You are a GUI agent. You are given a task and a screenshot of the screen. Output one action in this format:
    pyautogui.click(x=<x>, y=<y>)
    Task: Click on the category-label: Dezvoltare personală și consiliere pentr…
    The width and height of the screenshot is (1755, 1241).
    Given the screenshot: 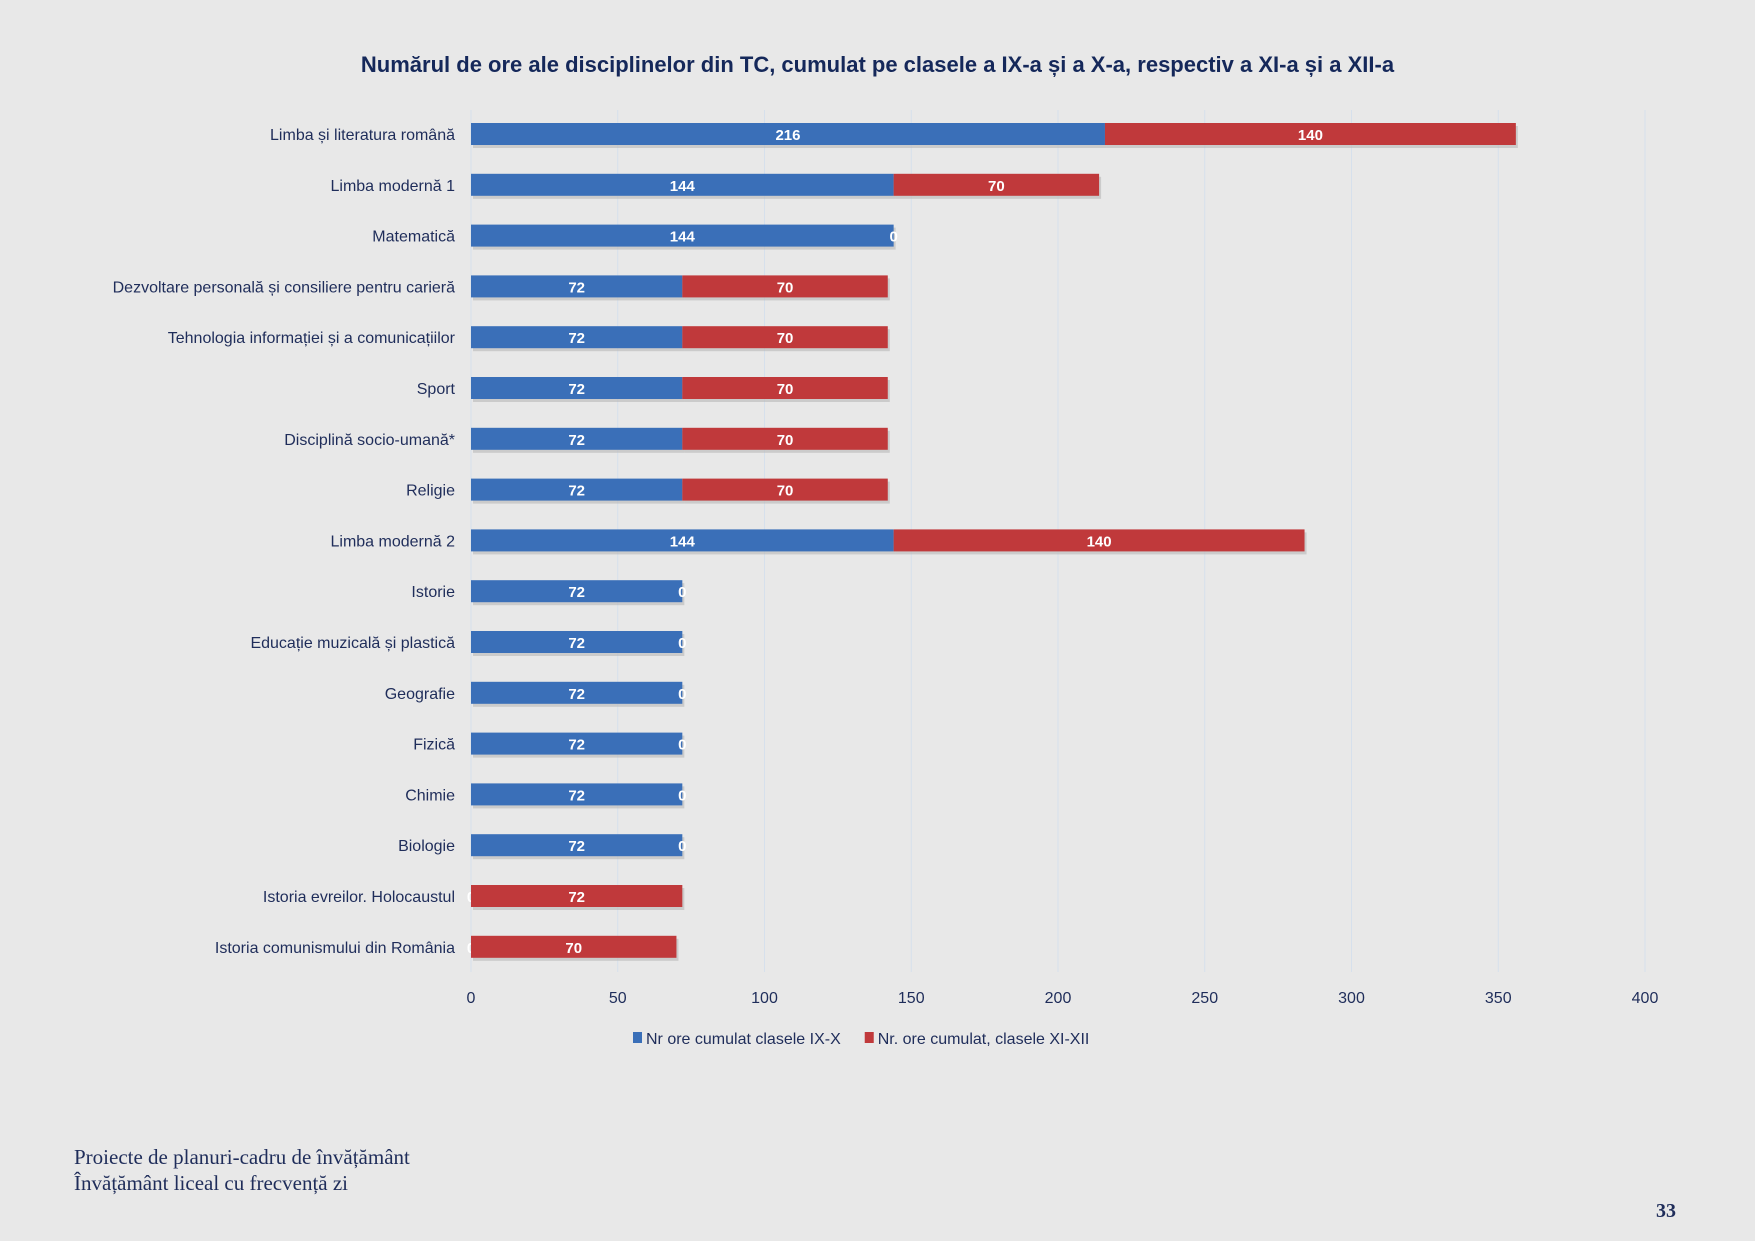 What is the action you would take?
    pyautogui.click(x=284, y=287)
    